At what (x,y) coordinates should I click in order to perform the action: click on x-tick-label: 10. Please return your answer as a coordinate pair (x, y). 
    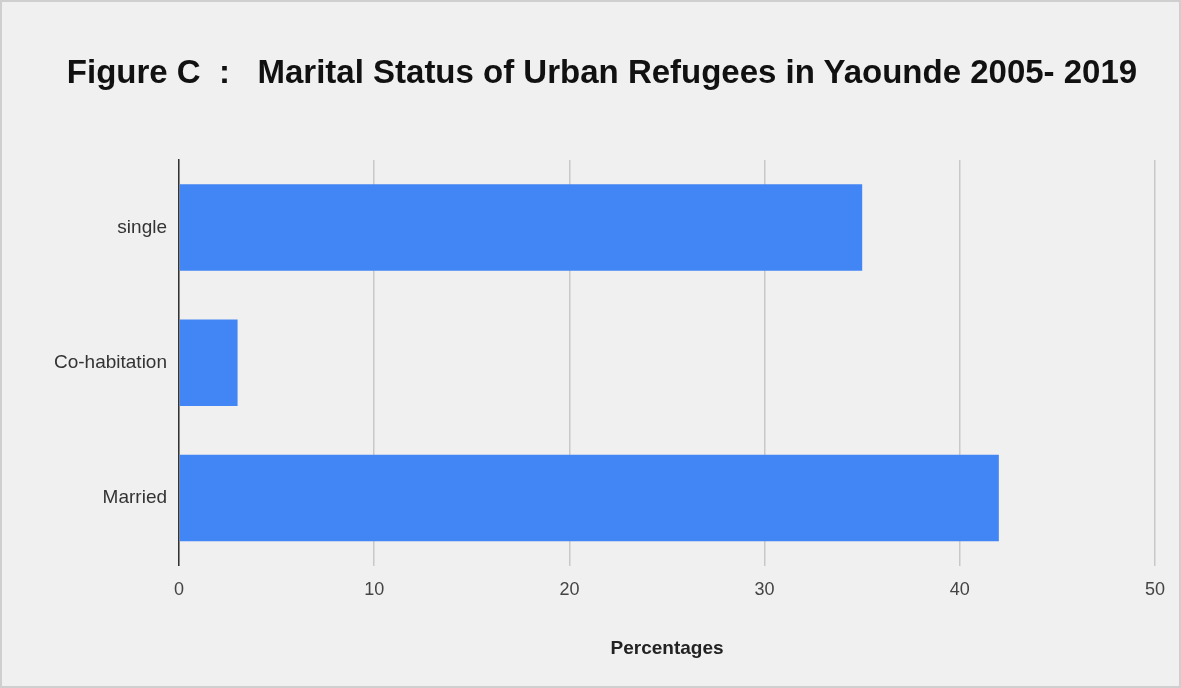
    Looking at the image, I should click on (374, 589).